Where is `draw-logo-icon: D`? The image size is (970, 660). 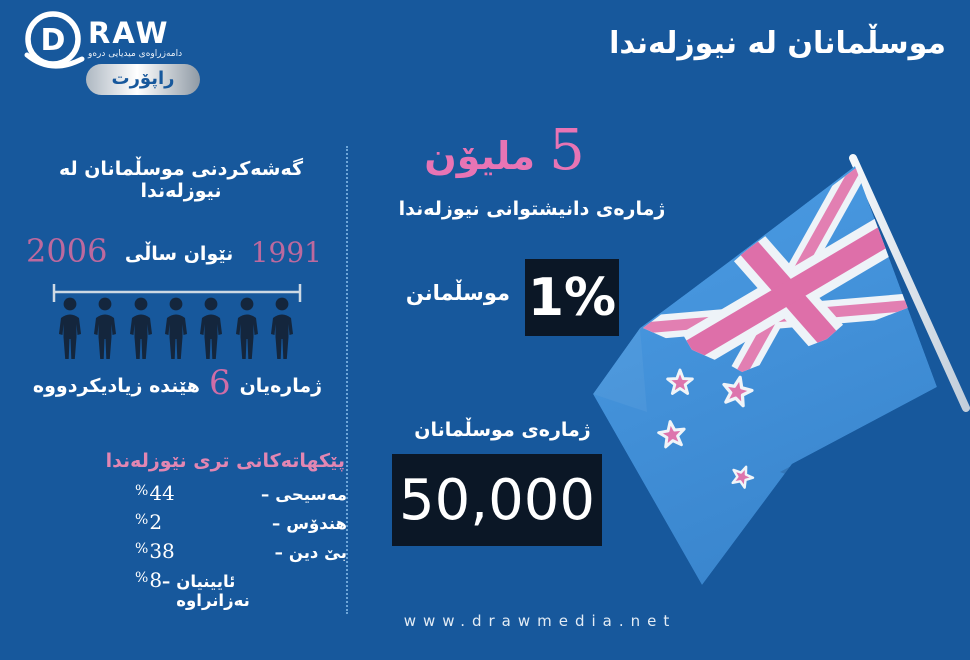
draw-logo-icon: D is located at coordinates (54, 40).